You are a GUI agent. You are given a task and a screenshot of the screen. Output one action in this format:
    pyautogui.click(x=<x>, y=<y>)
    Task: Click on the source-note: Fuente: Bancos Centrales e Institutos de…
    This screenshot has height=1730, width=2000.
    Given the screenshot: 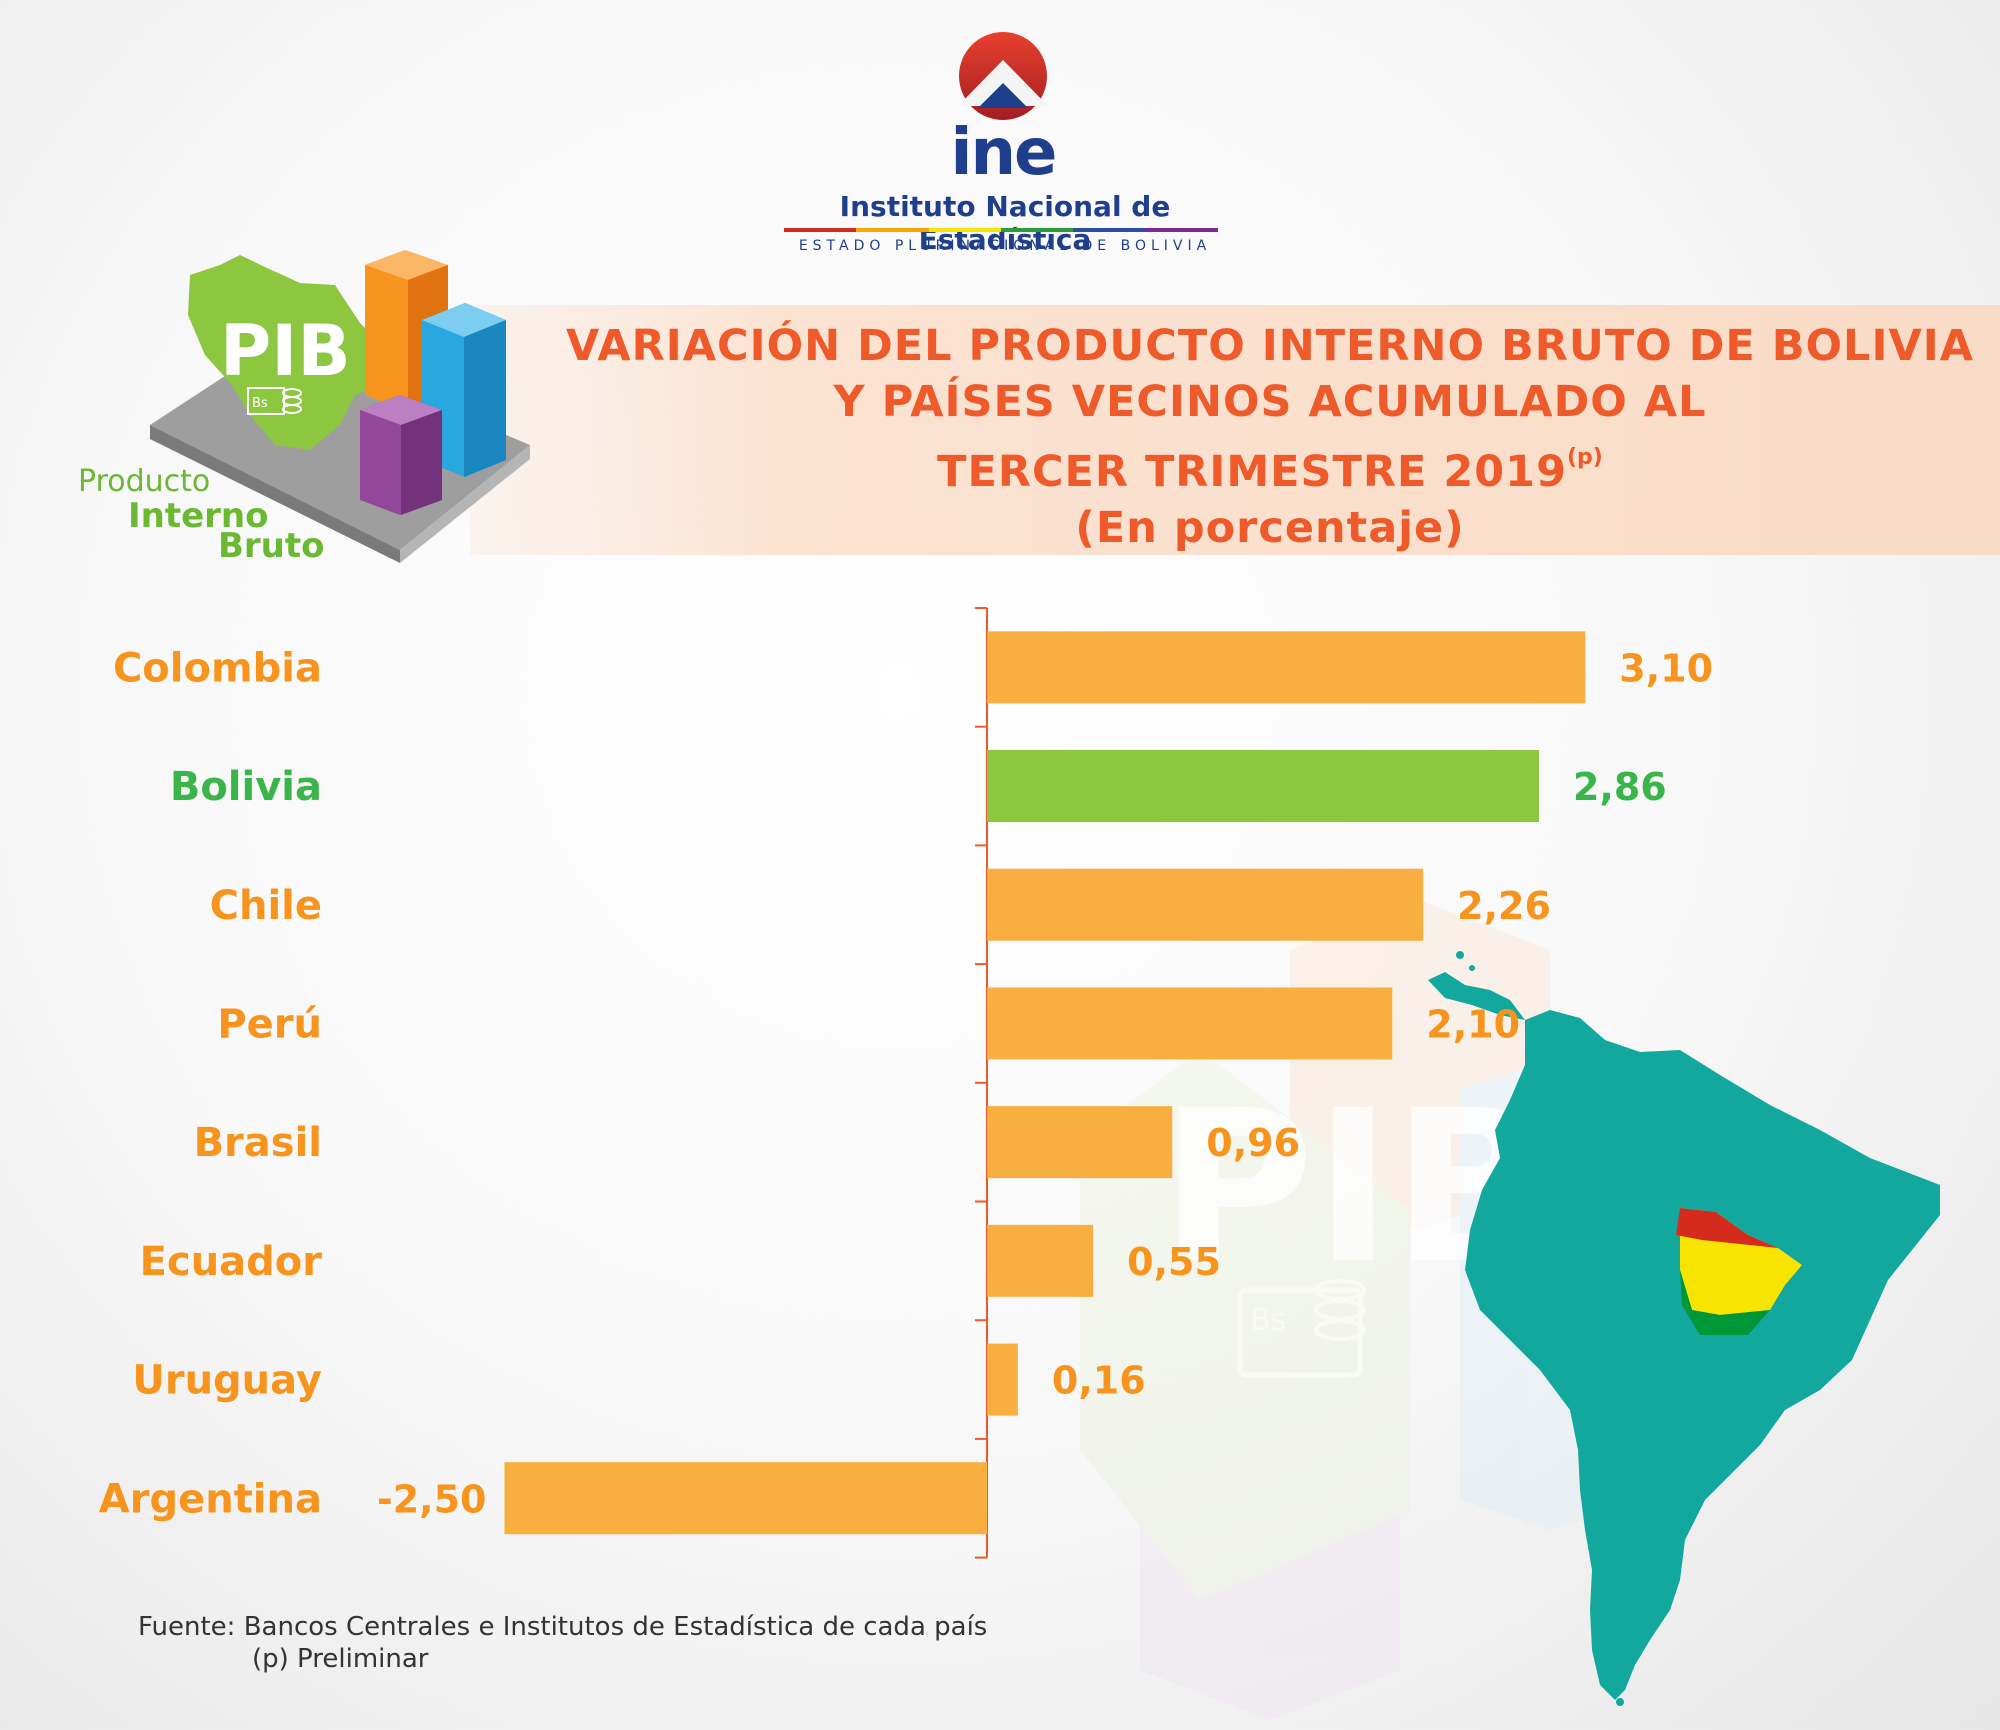 What is the action you would take?
    pyautogui.click(x=563, y=1627)
    